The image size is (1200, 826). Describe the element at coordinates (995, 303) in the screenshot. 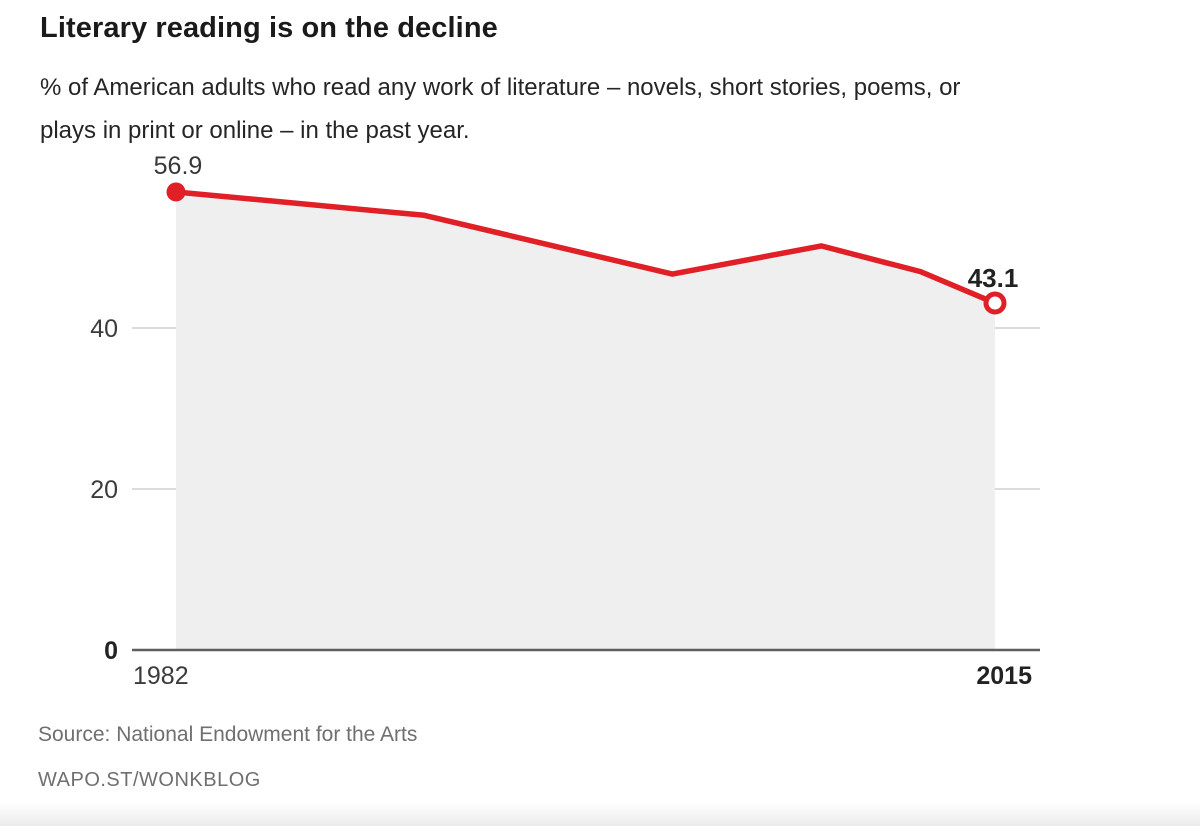

I see `end-point-marker` at that location.